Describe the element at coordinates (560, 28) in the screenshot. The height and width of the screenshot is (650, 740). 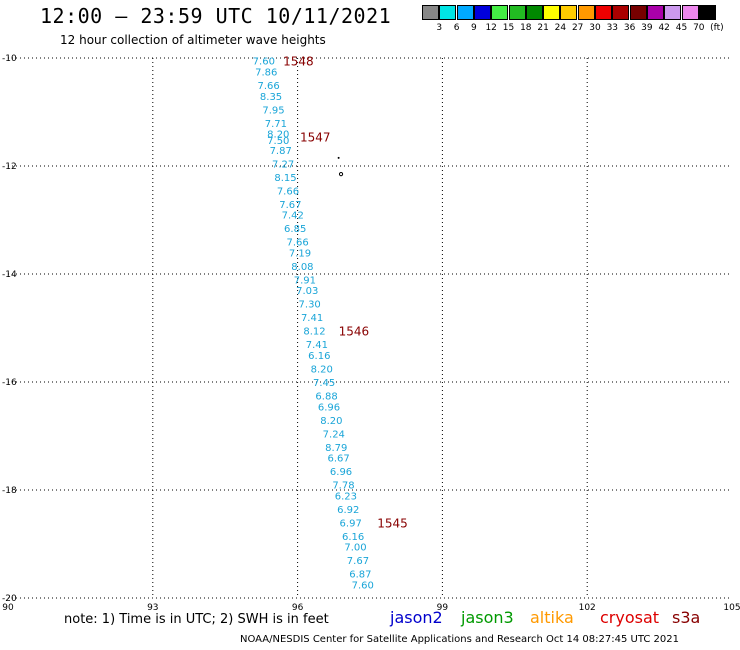
I see `colorbar-label: 24` at that location.